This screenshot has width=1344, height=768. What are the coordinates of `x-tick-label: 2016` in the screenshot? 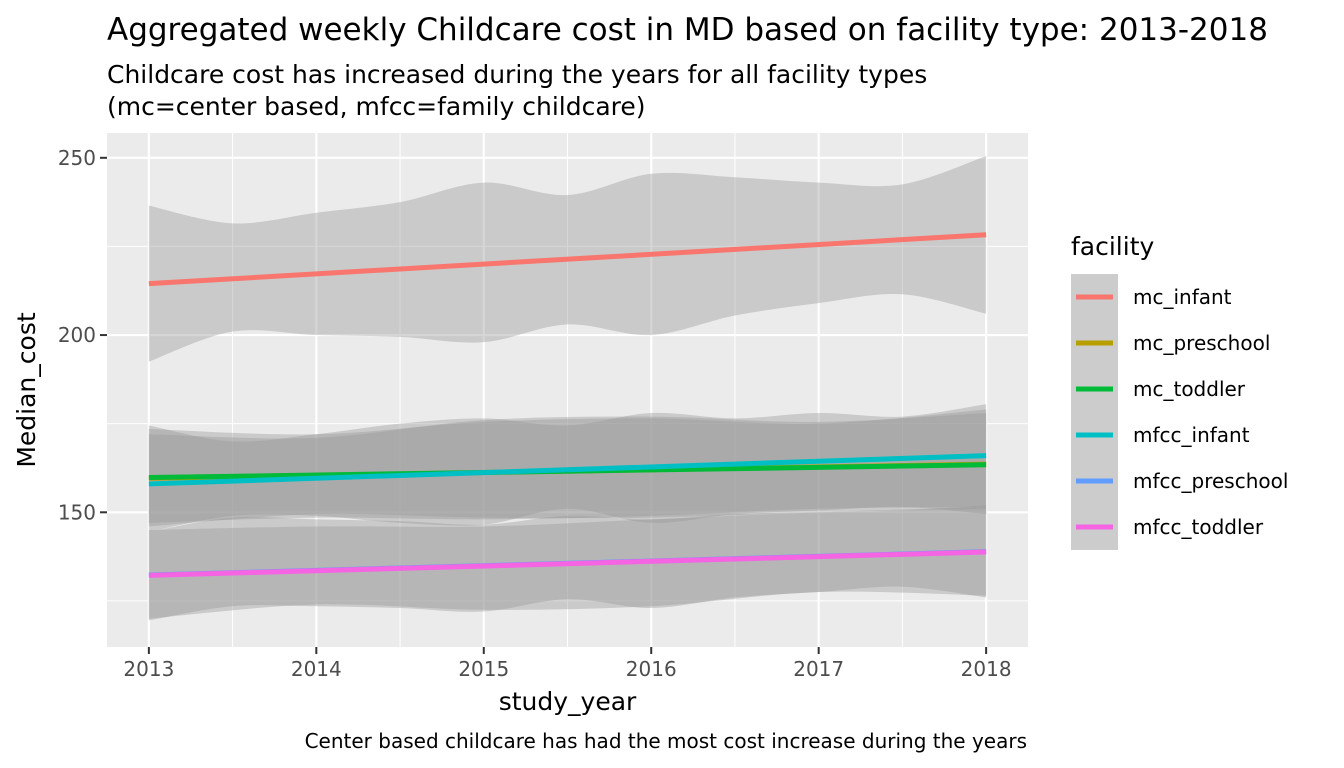 It's located at (651, 669).